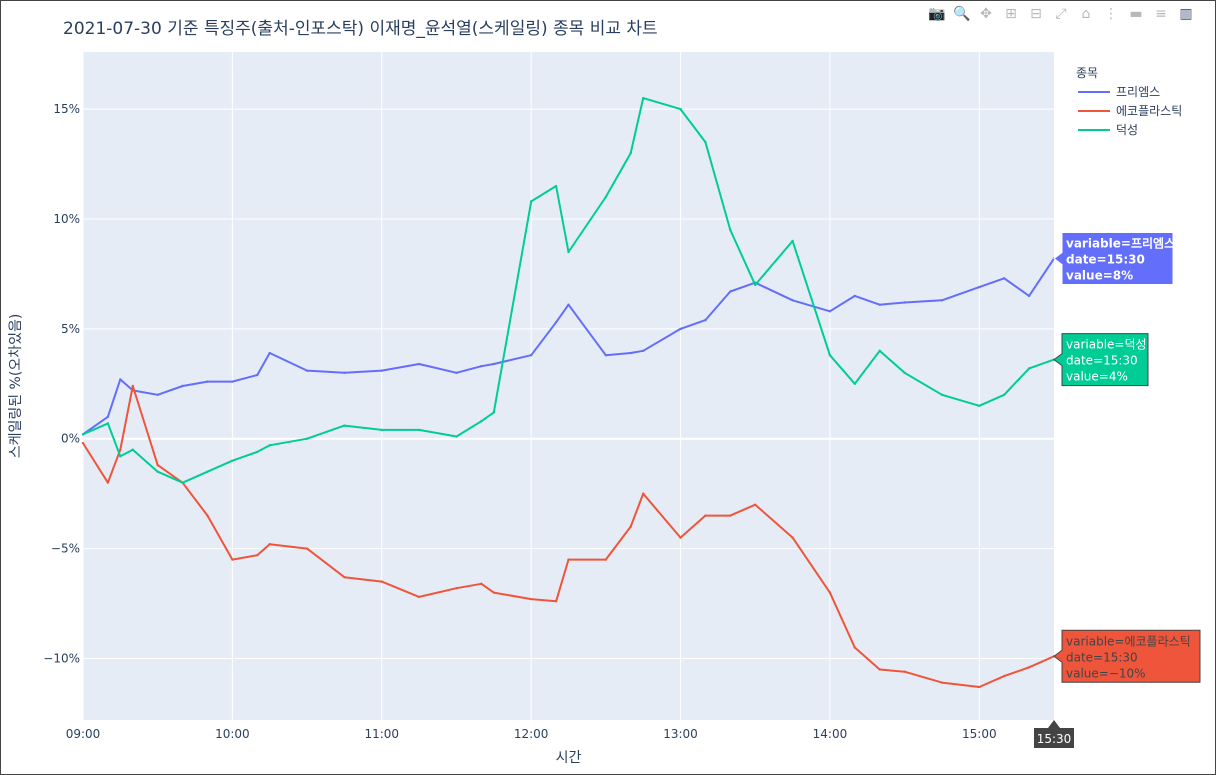 The image size is (1216, 775). I want to click on zoom-in-icon: ⊞, so click(1011, 14).